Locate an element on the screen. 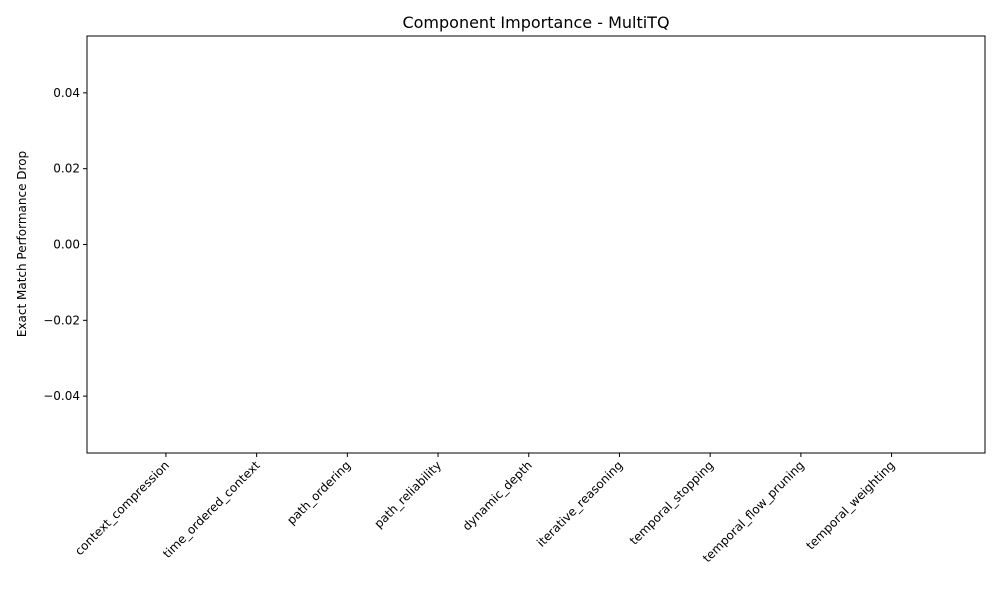 The width and height of the screenshot is (1000, 604). chart-title: Component Importance - MultiTQ is located at coordinates (535, 22).